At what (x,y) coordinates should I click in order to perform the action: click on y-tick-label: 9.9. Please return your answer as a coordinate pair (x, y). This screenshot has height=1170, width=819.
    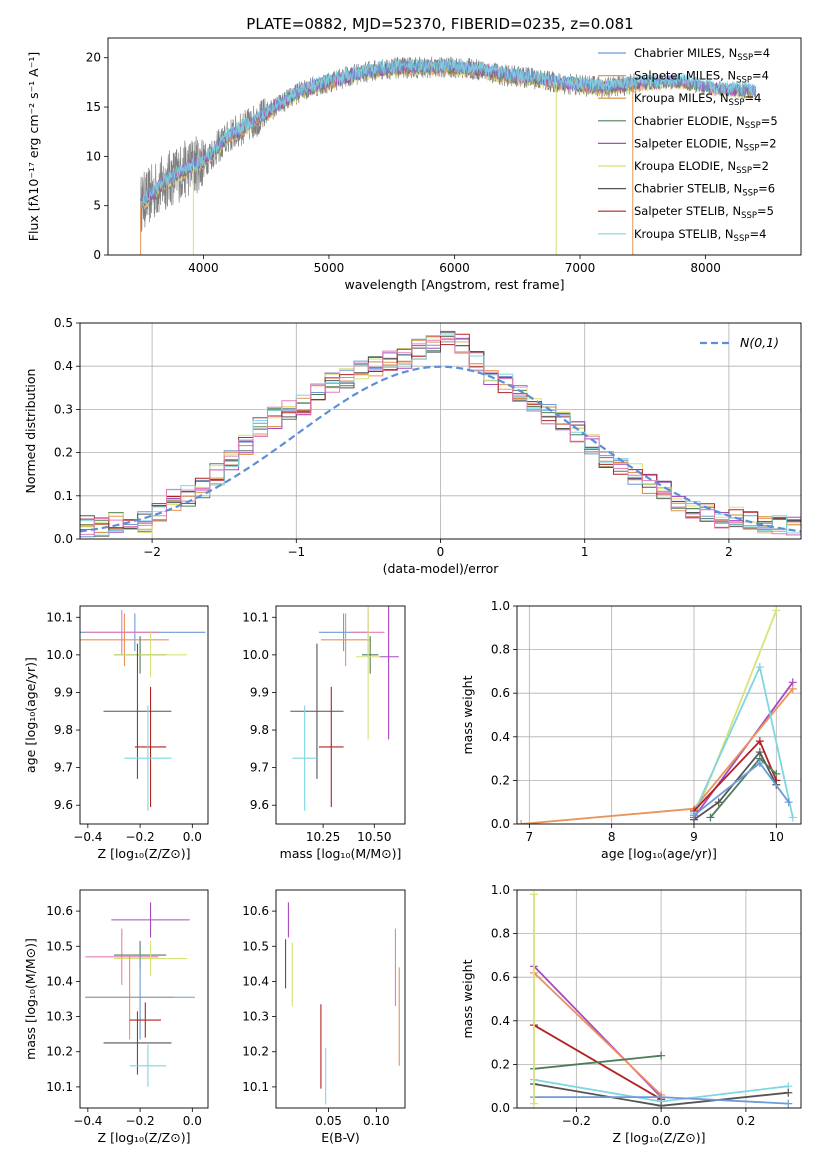
    Looking at the image, I should click on (63, 692).